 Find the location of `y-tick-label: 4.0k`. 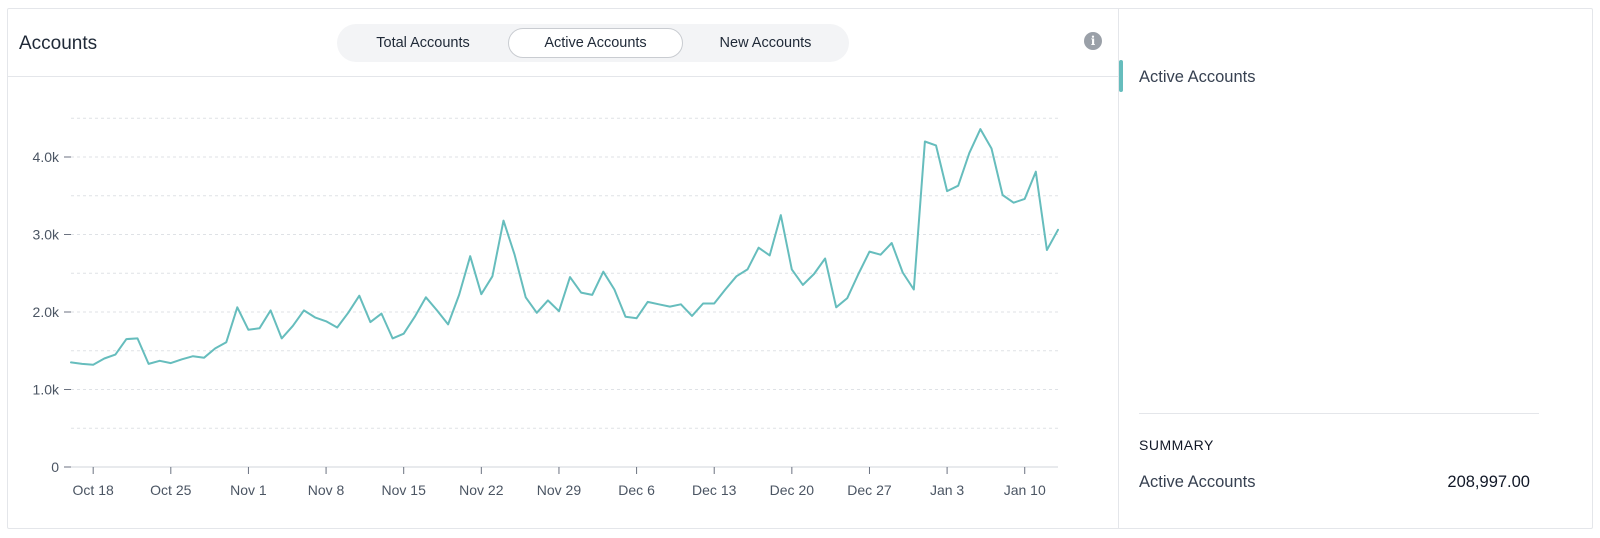

y-tick-label: 4.0k is located at coordinates (46, 157).